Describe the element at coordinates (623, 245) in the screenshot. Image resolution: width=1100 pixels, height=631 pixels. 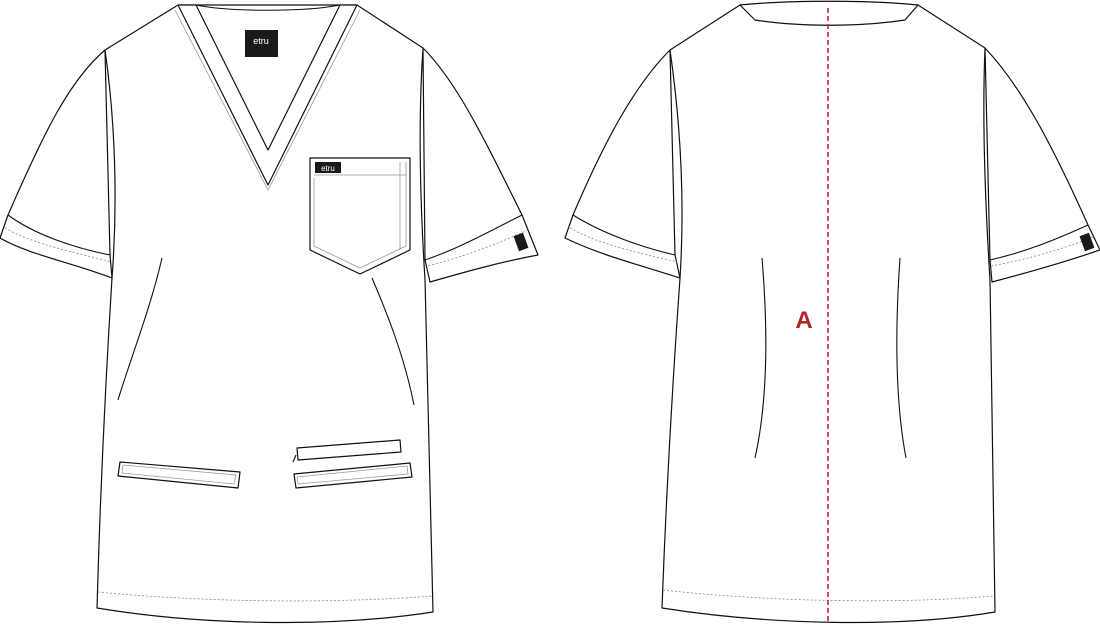
I see `back-left-cuff-stitch` at that location.